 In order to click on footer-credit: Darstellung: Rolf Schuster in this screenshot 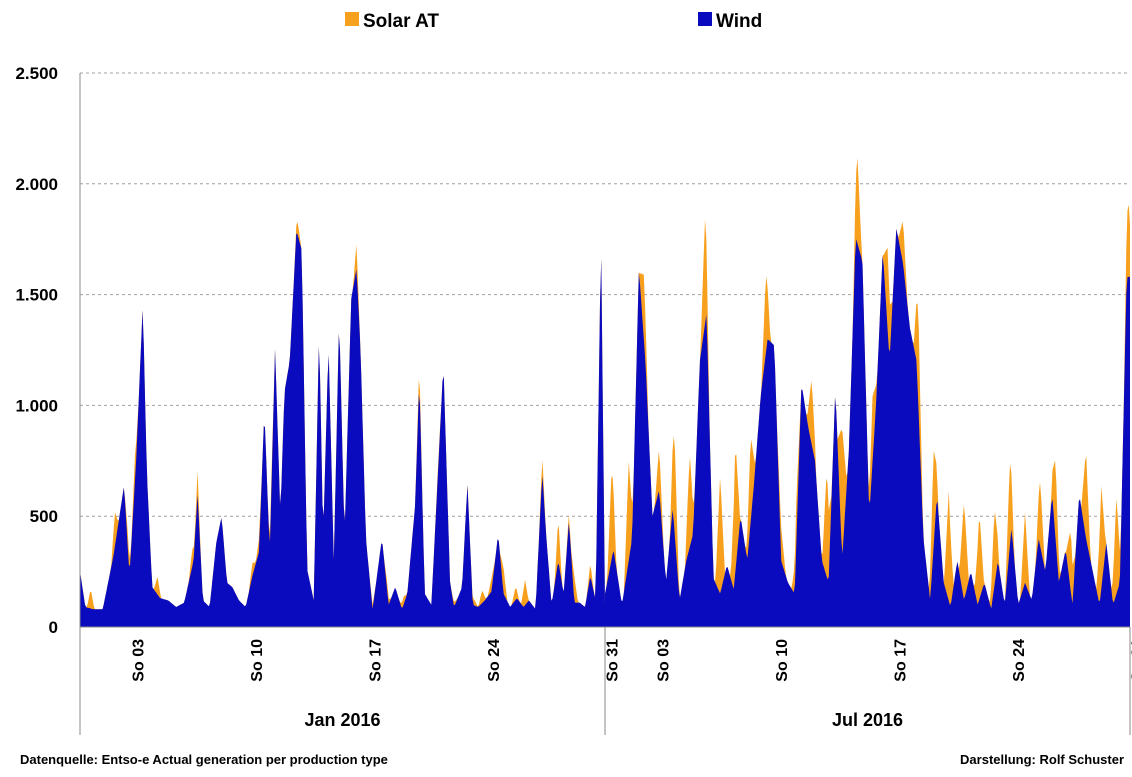, I will do `click(1042, 759)`.